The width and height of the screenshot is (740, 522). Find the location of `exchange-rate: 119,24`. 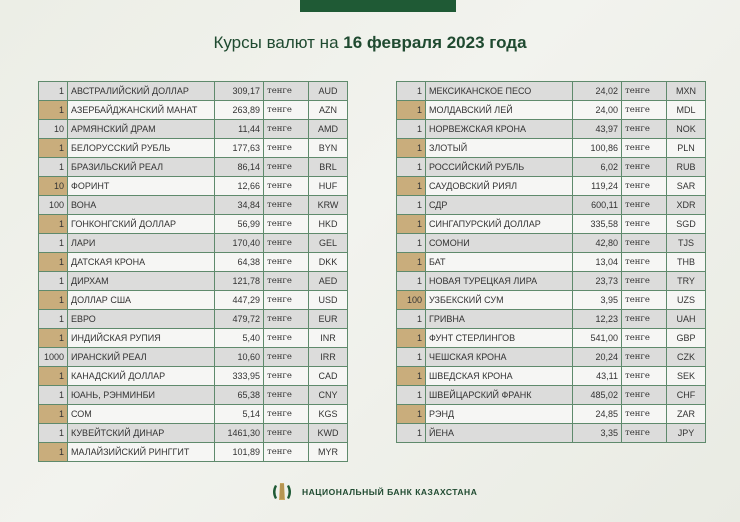

exchange-rate: 119,24 is located at coordinates (597, 186).